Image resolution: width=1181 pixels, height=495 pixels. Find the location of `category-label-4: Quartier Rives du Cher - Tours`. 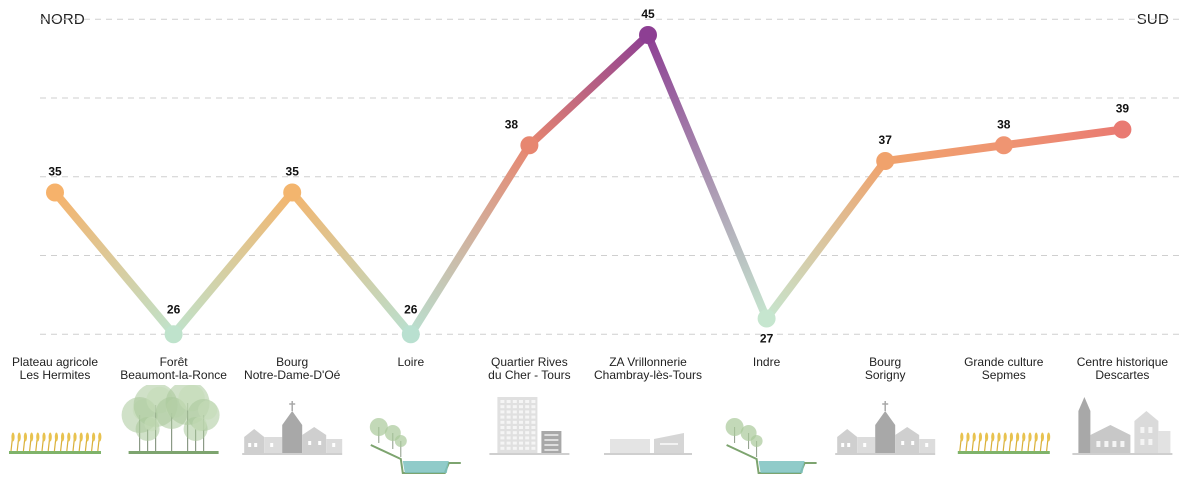

category-label-4: Quartier Rives du Cher - Tours is located at coordinates (529, 369).